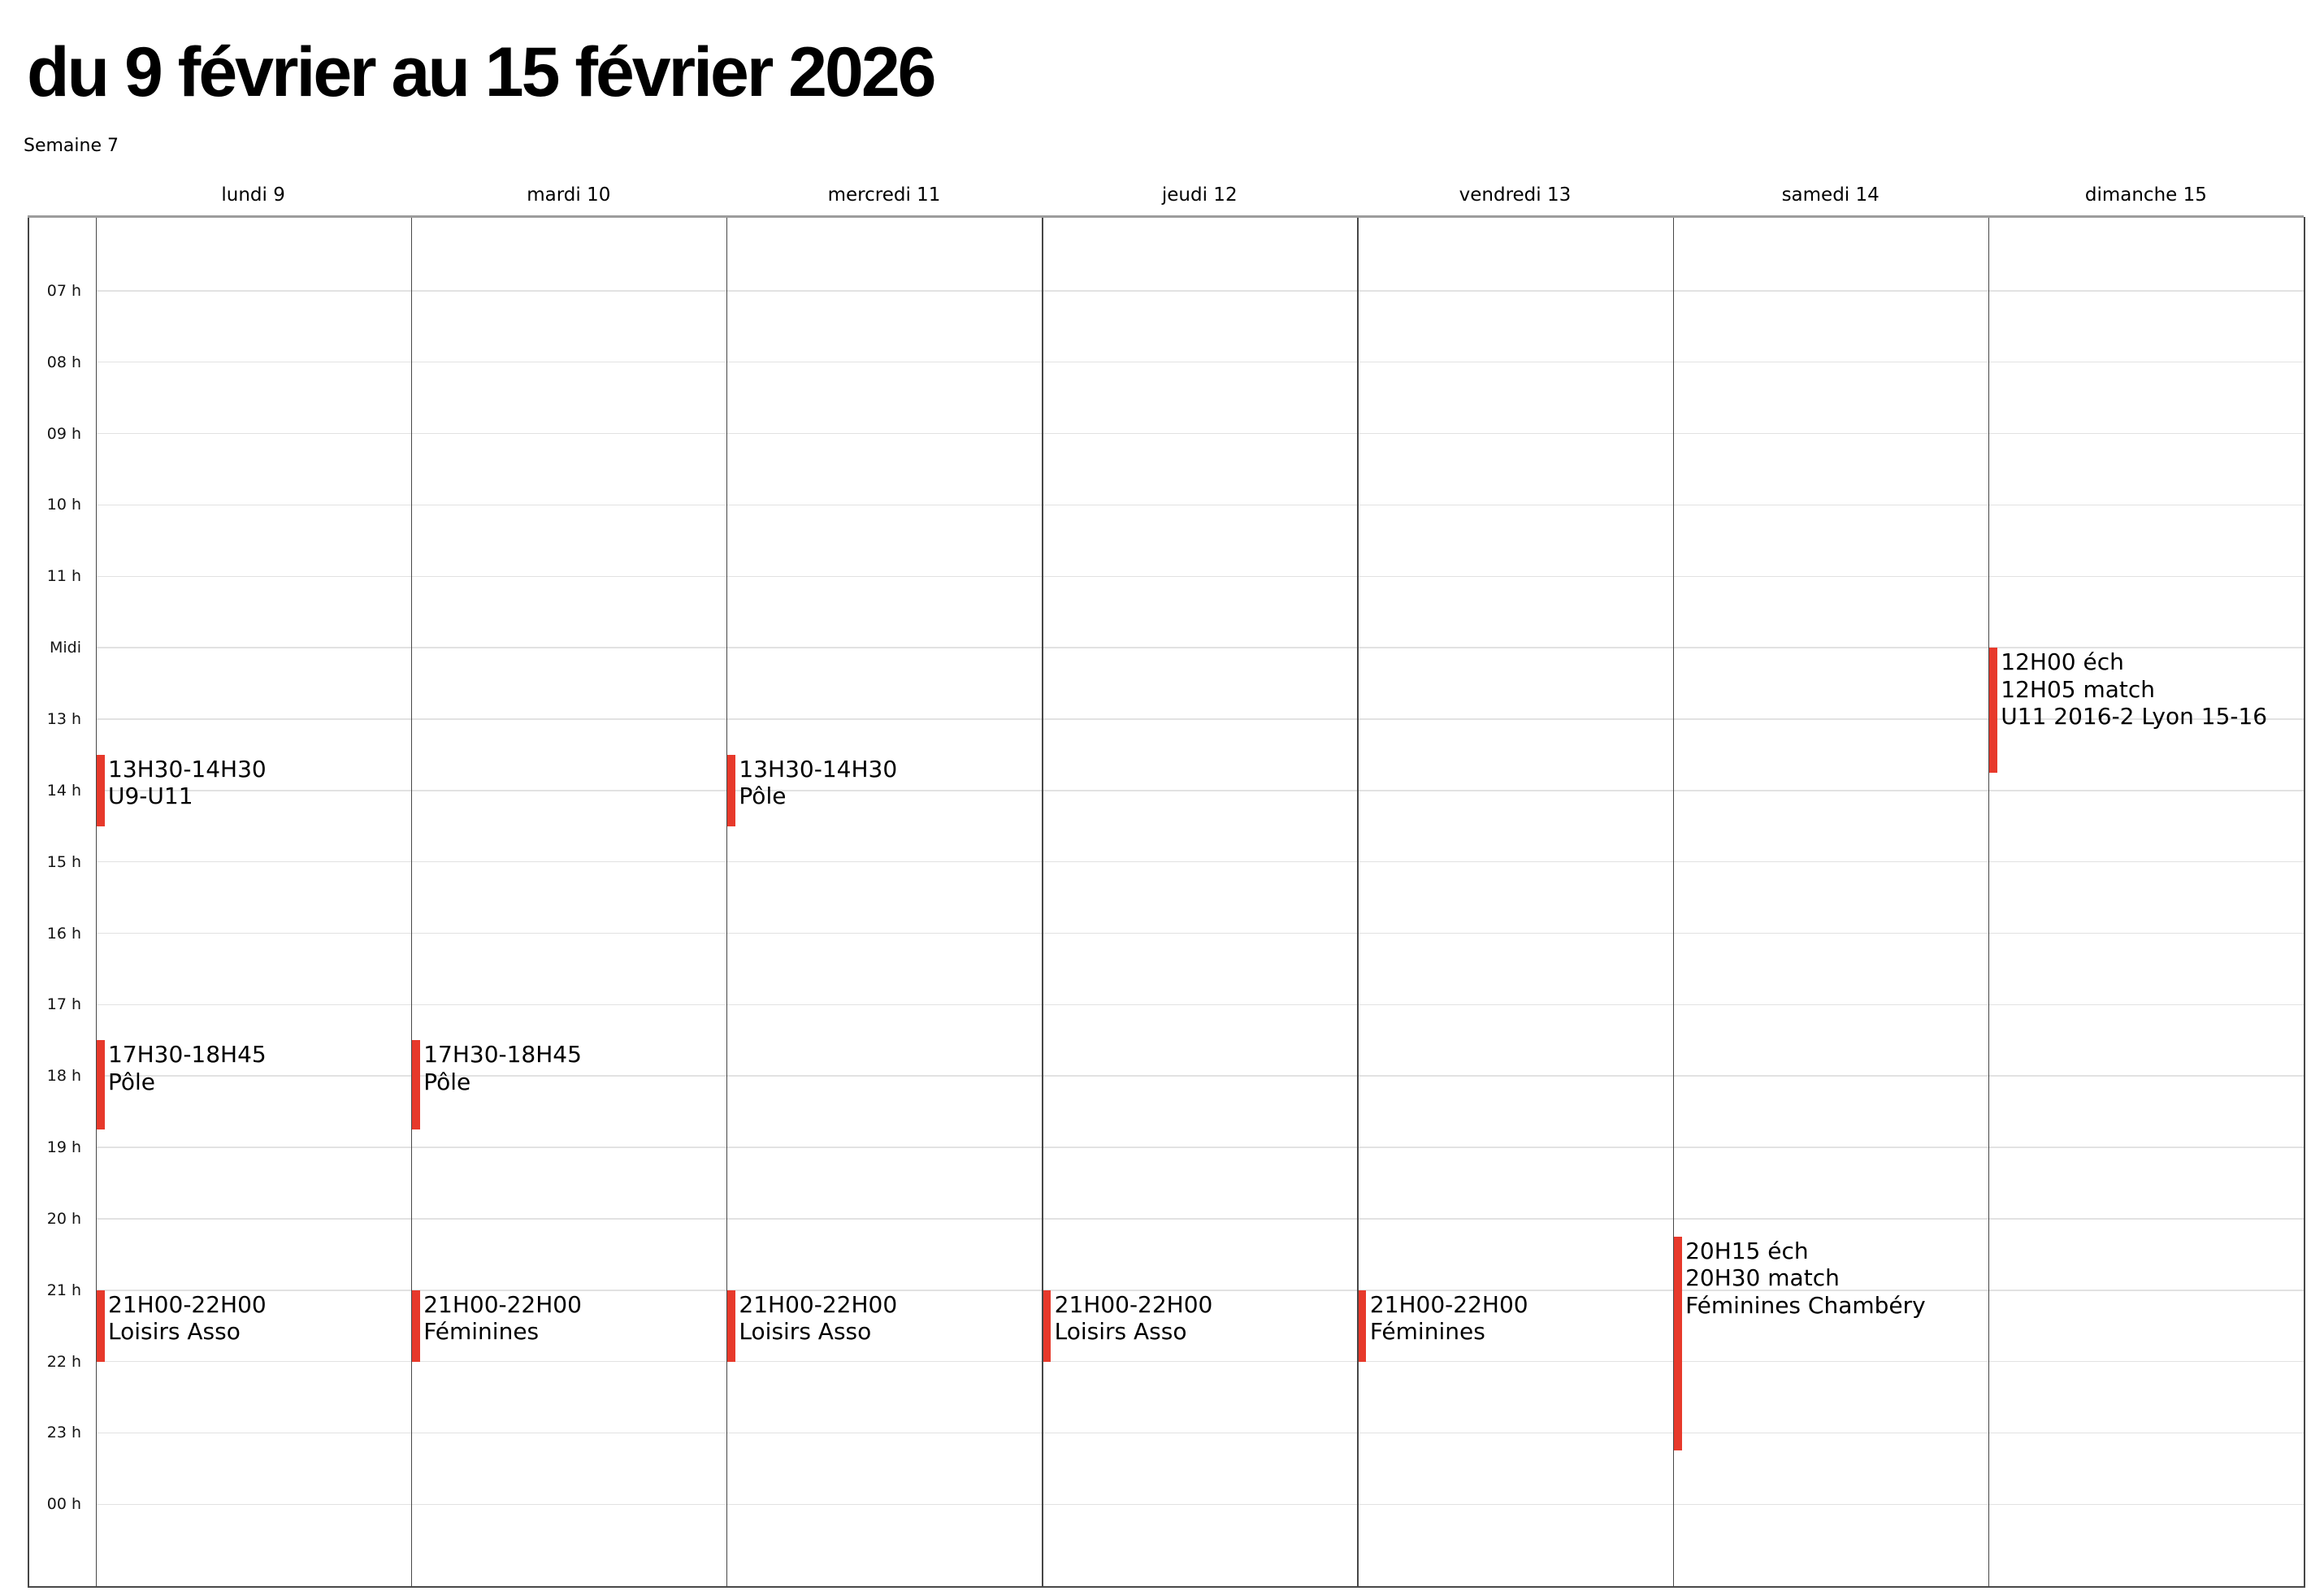 The width and height of the screenshot is (2324, 1591). Describe the element at coordinates (1515, 195) in the screenshot. I see `day-header: vendredi 13` at that location.